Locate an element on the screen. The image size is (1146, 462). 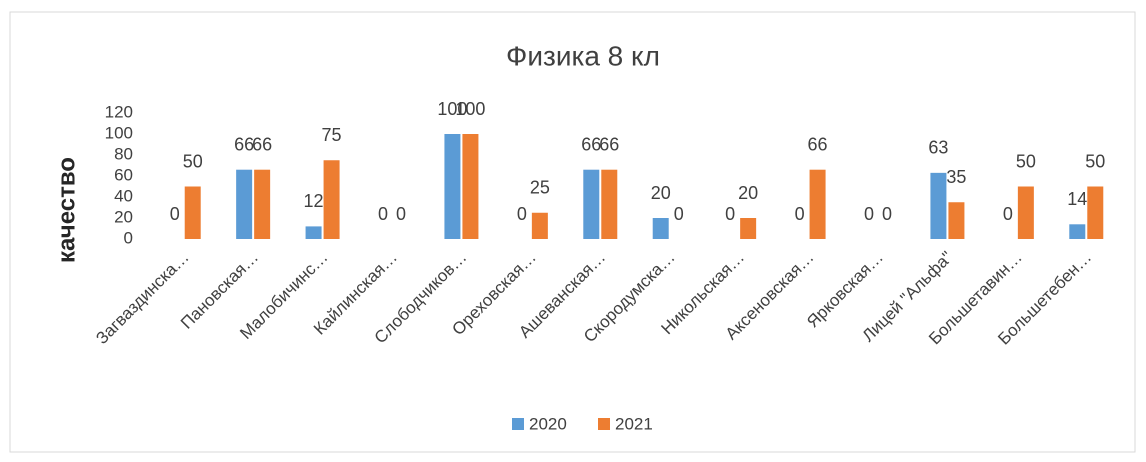
y-tick-label: 20 is located at coordinates (123, 216).